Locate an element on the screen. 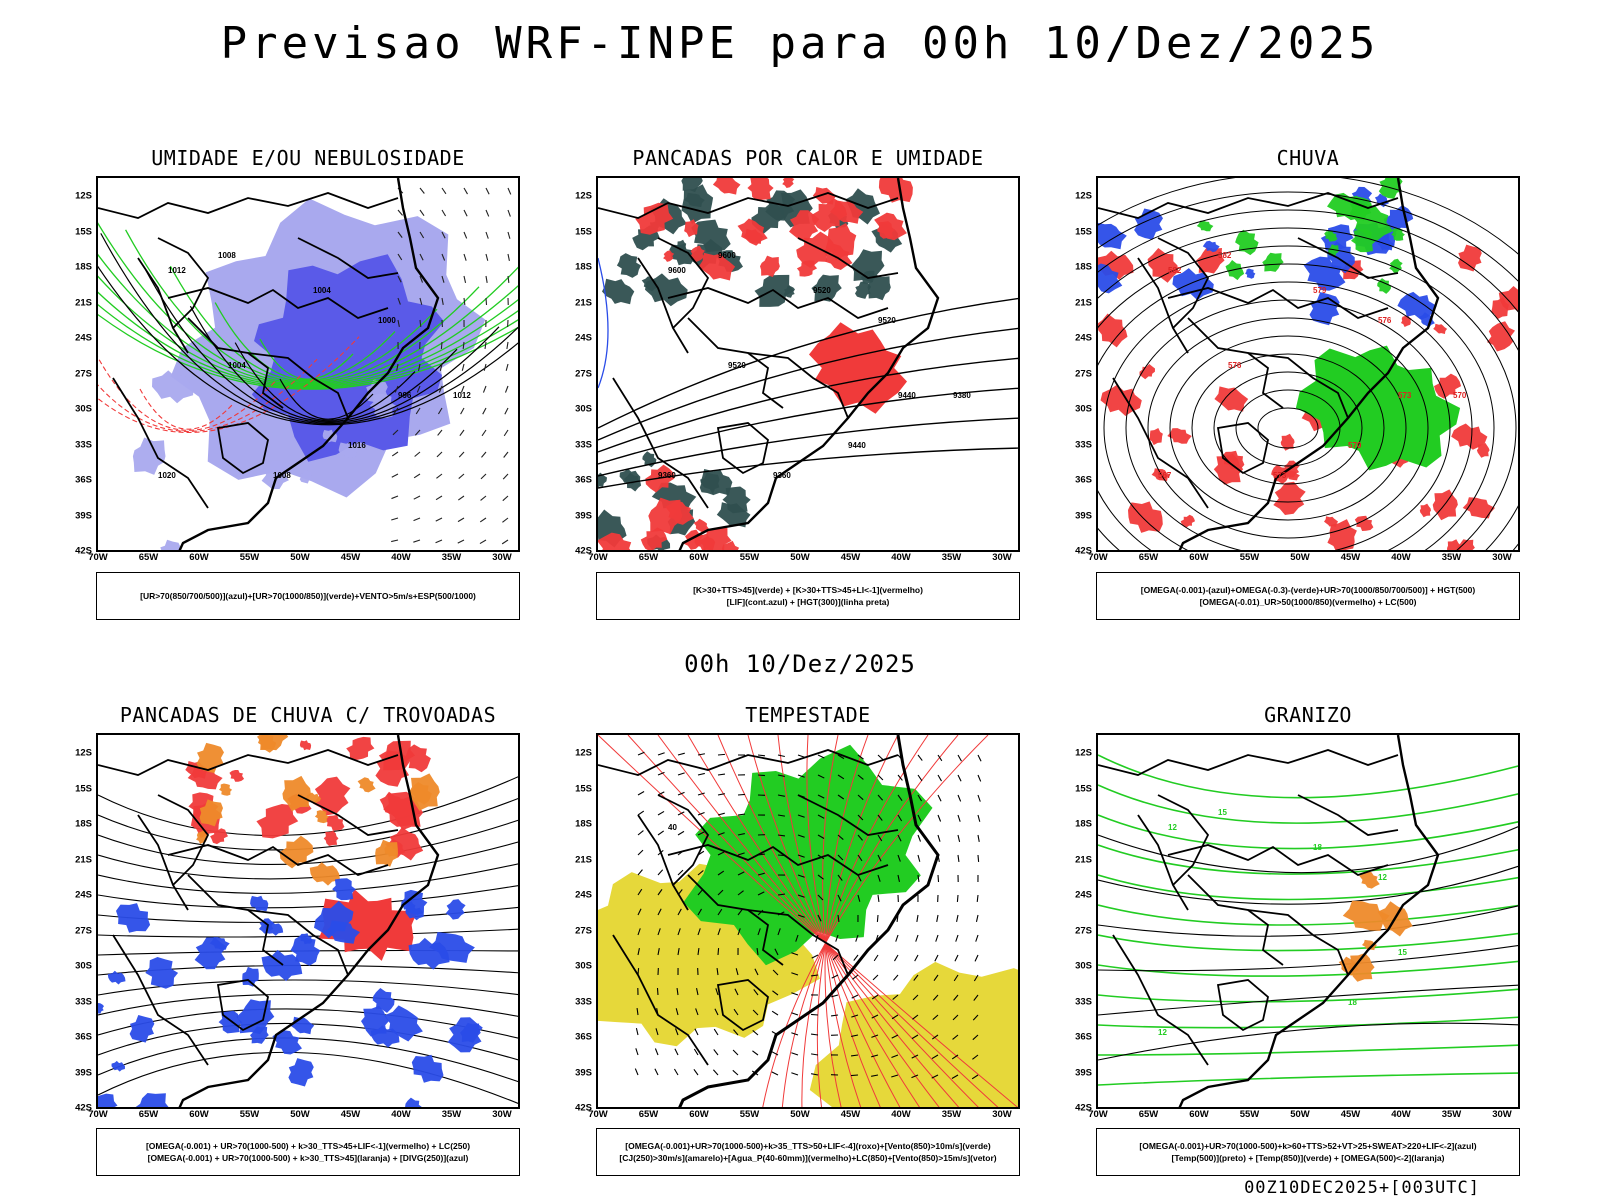 The height and width of the screenshot is (1200, 1600). lat-tick-label: 27S is located at coordinates (1083, 930).